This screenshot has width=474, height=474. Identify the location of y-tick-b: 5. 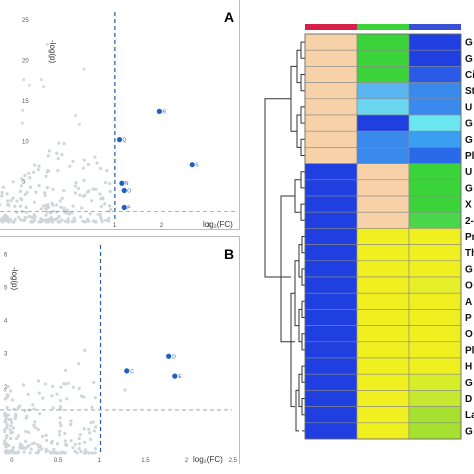
(6, 288).